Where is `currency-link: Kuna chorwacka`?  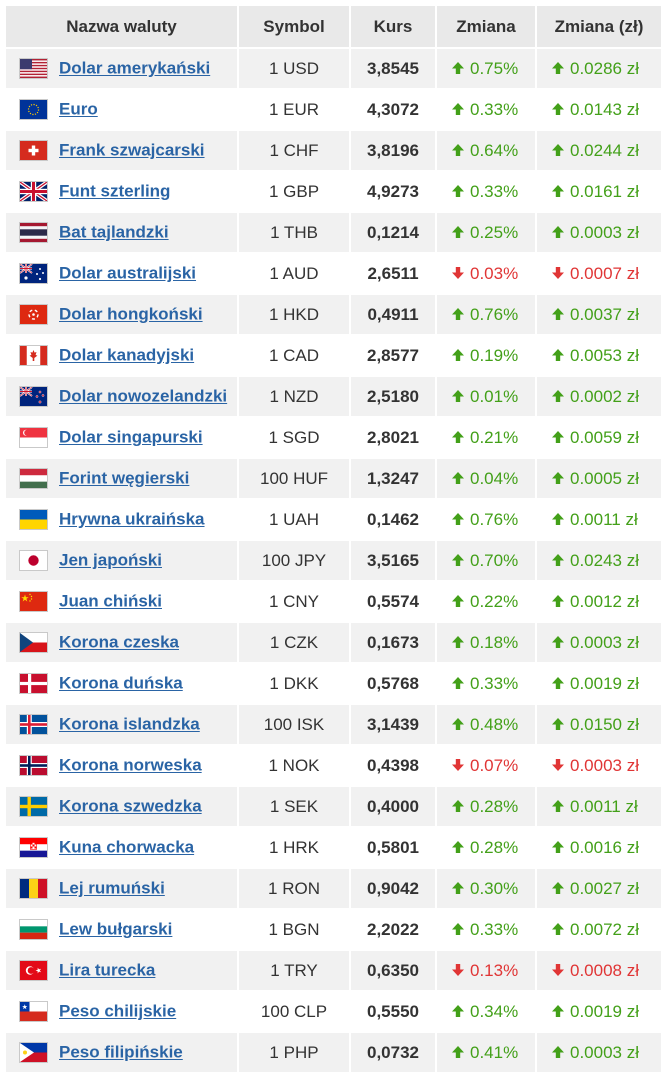 currency-link: Kuna chorwacka is located at coordinates (127, 847).